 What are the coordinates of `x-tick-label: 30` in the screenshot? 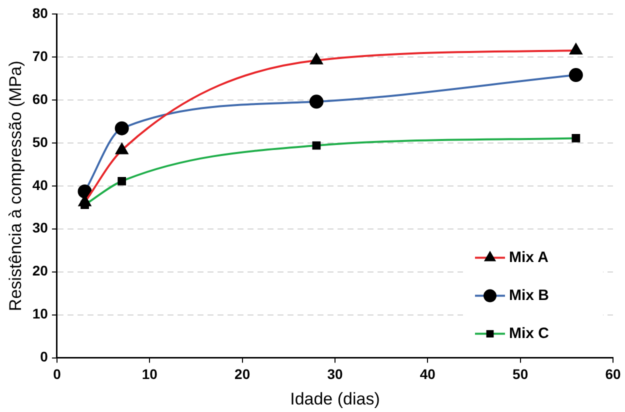 It's located at (335, 374).